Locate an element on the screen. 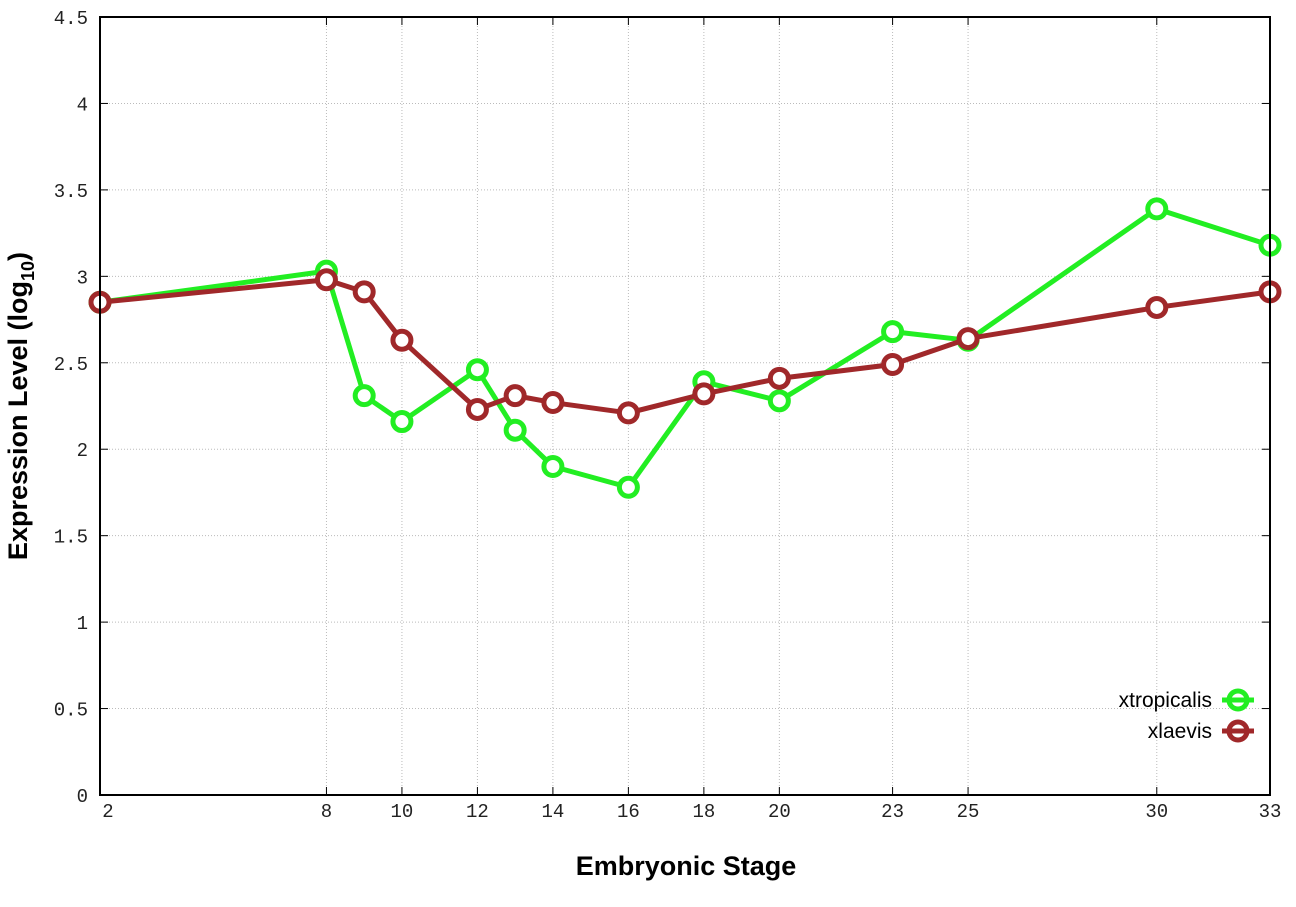 The width and height of the screenshot is (1296, 907). y-tick-label: 4.5 is located at coordinates (71, 19).